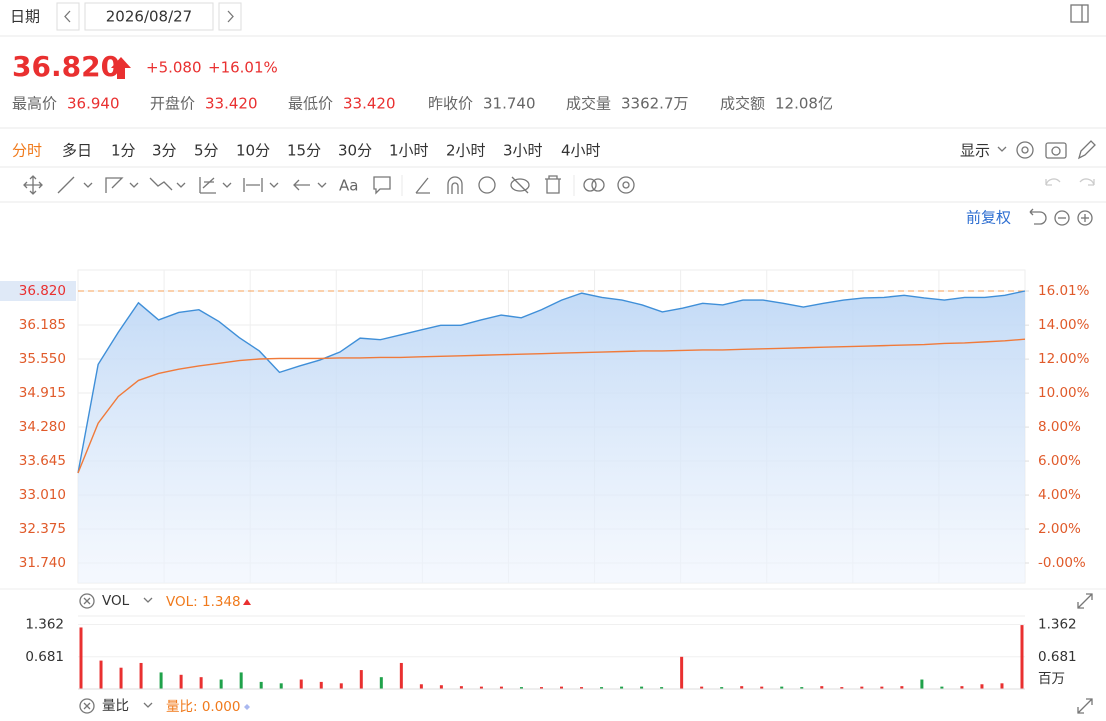 Image resolution: width=1106 pixels, height=721 pixels. What do you see at coordinates (523, 151) in the screenshot?
I see `period-tab: 3小时` at bounding box center [523, 151].